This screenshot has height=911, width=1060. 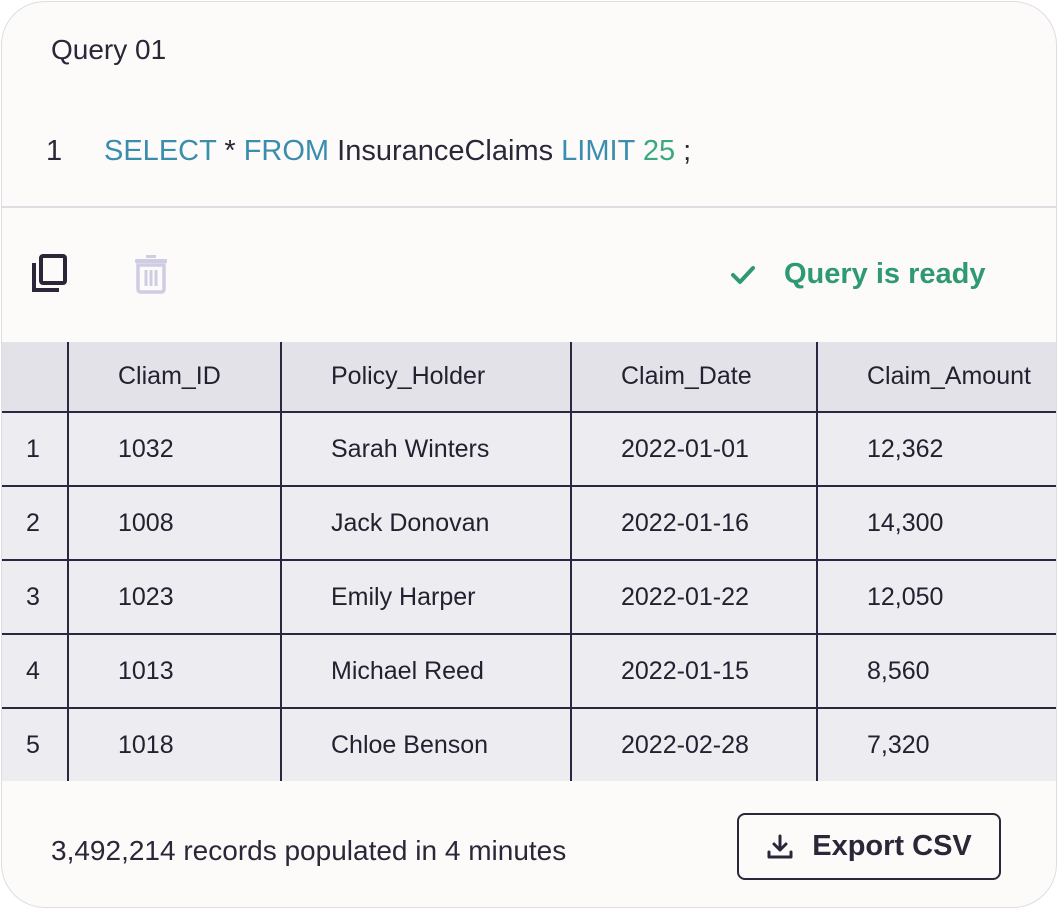 I want to click on table-row: 1 1032 Sarah Winters 2022-01-01 12,362, so click(x=529, y=449).